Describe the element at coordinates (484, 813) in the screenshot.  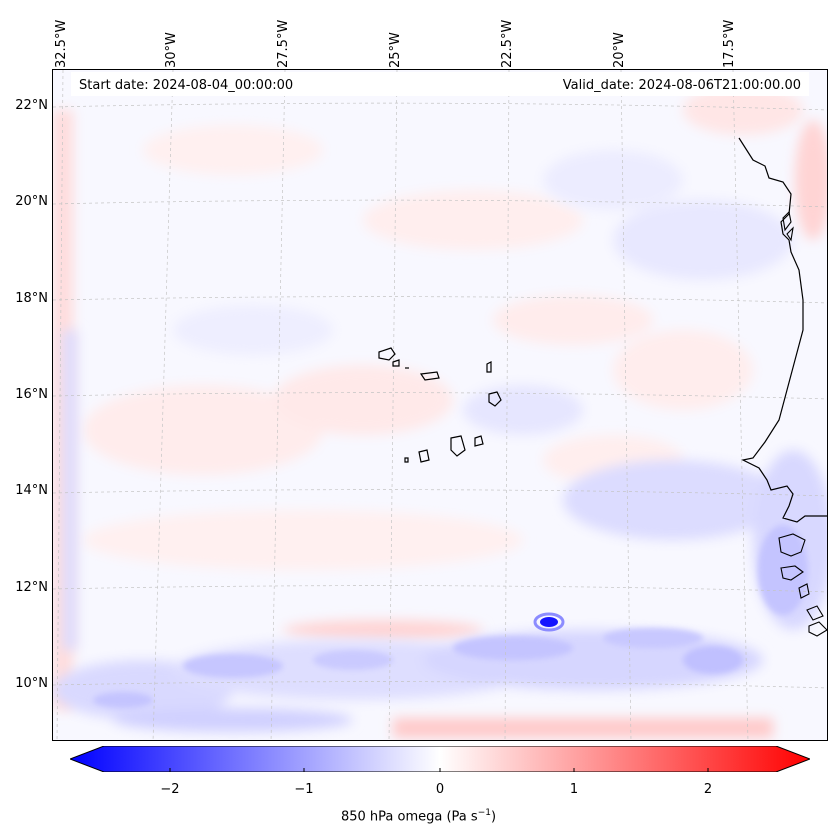
I see `colorbar-unit-exponent: −1` at that location.